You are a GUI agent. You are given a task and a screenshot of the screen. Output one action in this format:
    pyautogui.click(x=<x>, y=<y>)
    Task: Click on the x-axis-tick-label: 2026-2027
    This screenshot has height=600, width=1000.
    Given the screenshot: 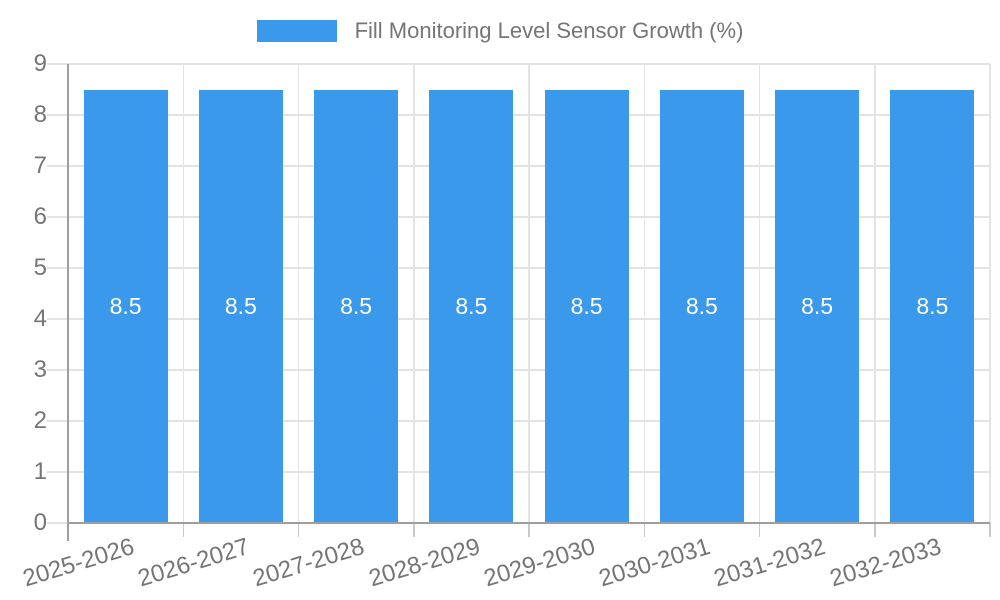 What is the action you would take?
    pyautogui.click(x=193, y=563)
    